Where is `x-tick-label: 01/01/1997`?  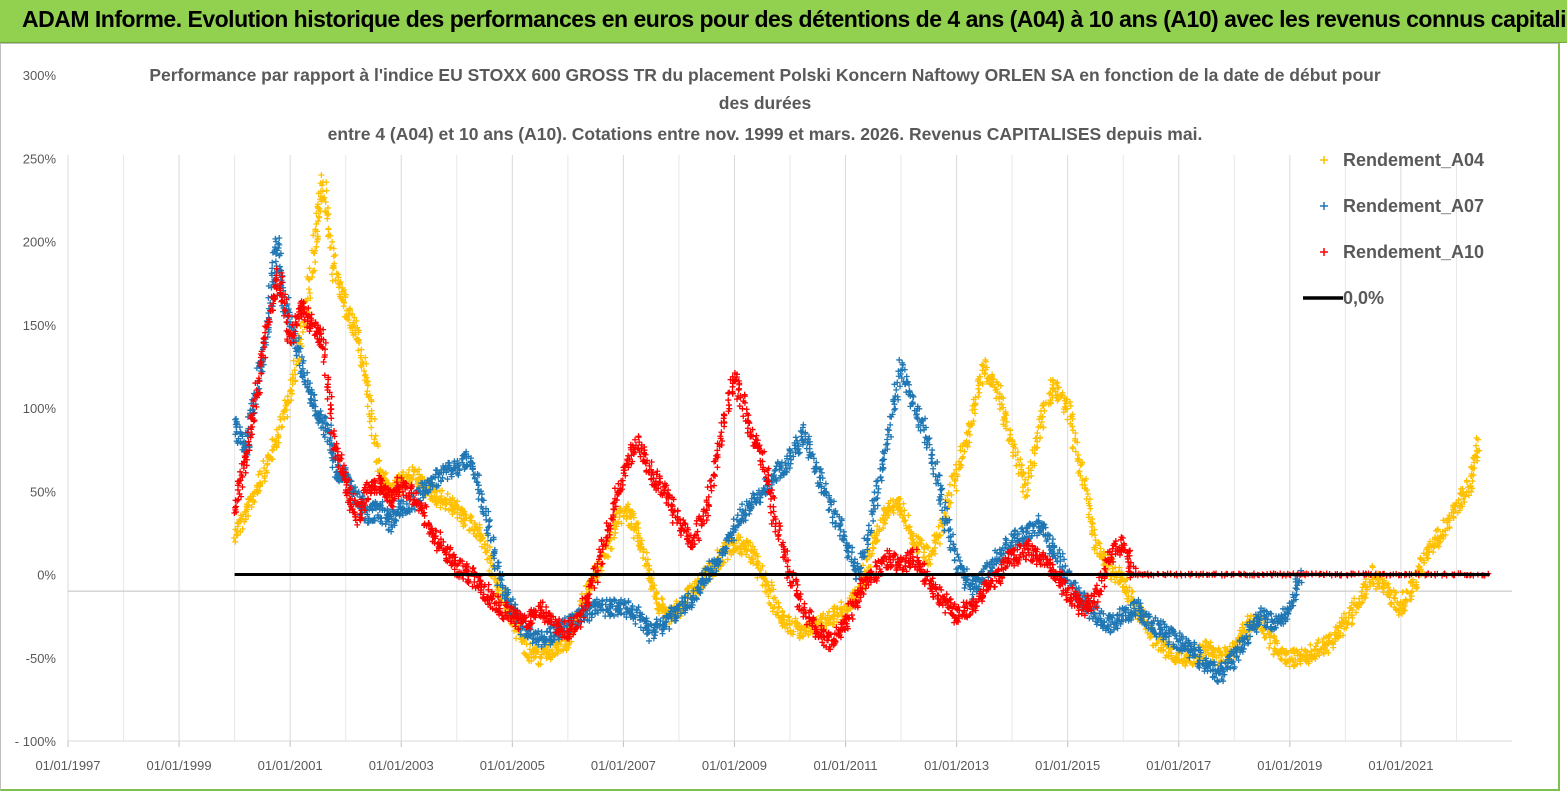 x-tick-label: 01/01/1997 is located at coordinates (67, 765).